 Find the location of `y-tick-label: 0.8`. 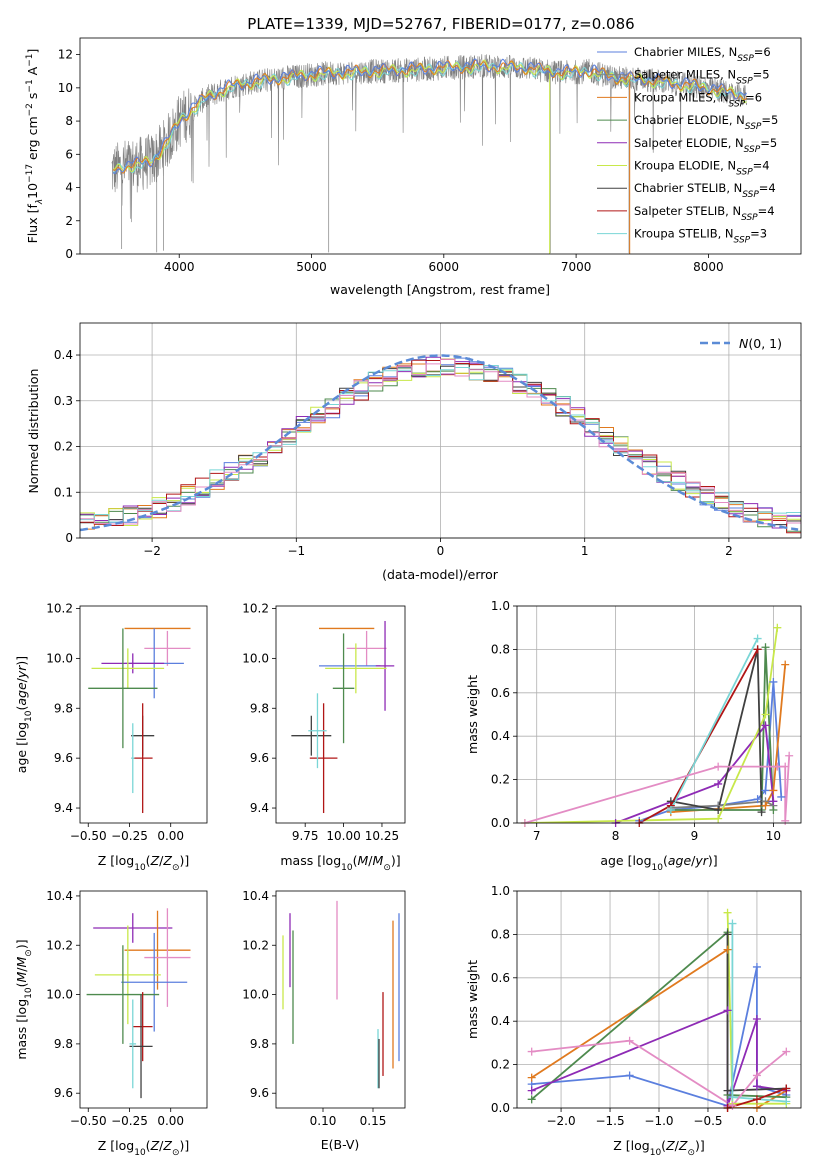

y-tick-label: 0.8 is located at coordinates (500, 934).